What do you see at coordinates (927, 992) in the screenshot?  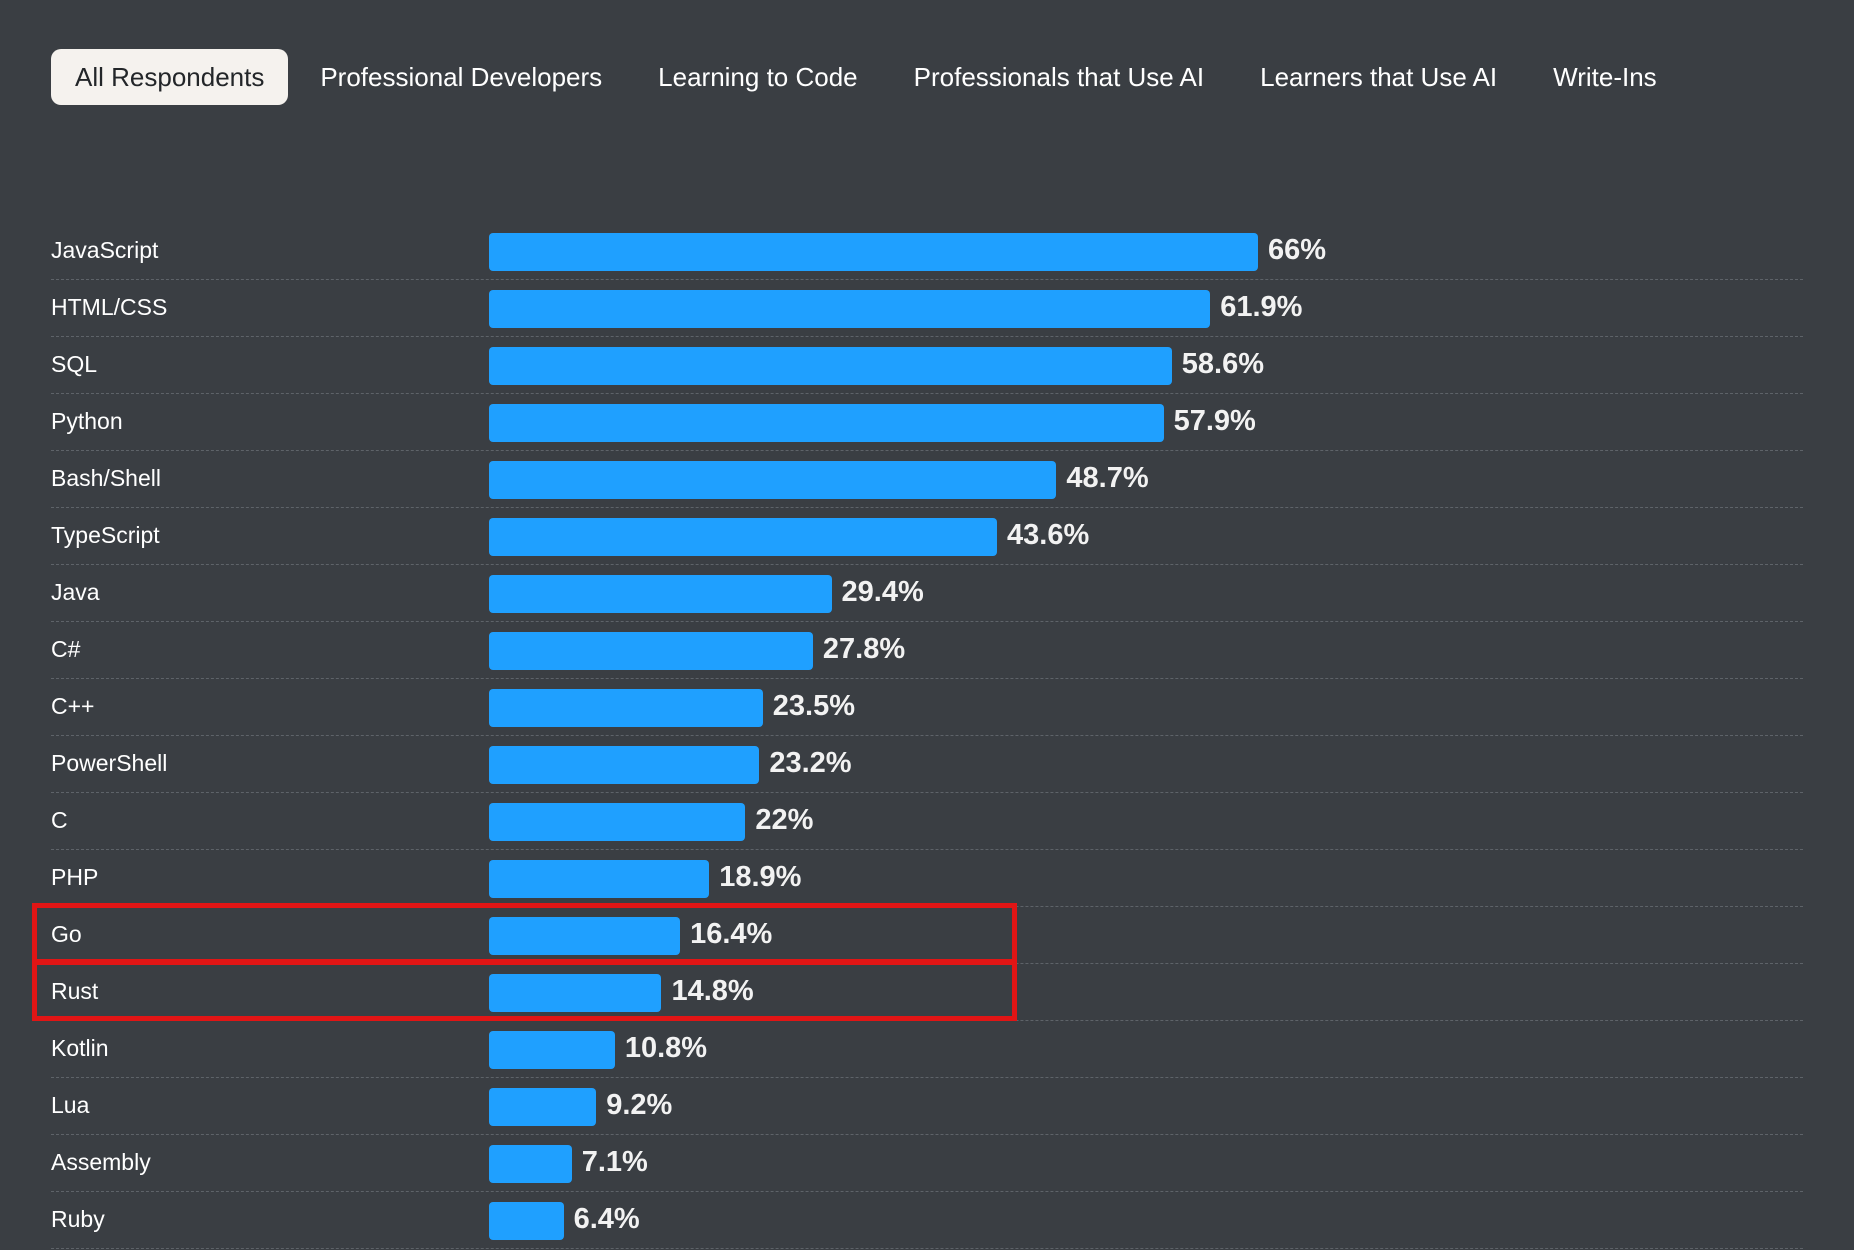 I see `chart-row: Rust 14.8%` at bounding box center [927, 992].